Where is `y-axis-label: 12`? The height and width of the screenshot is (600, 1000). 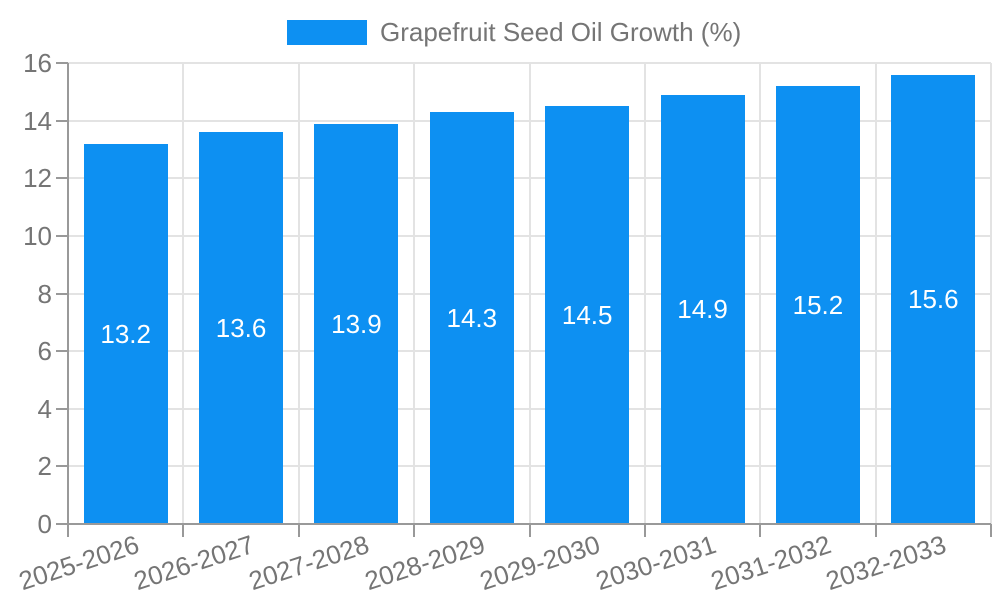 y-axis-label: 12 is located at coordinates (37, 178).